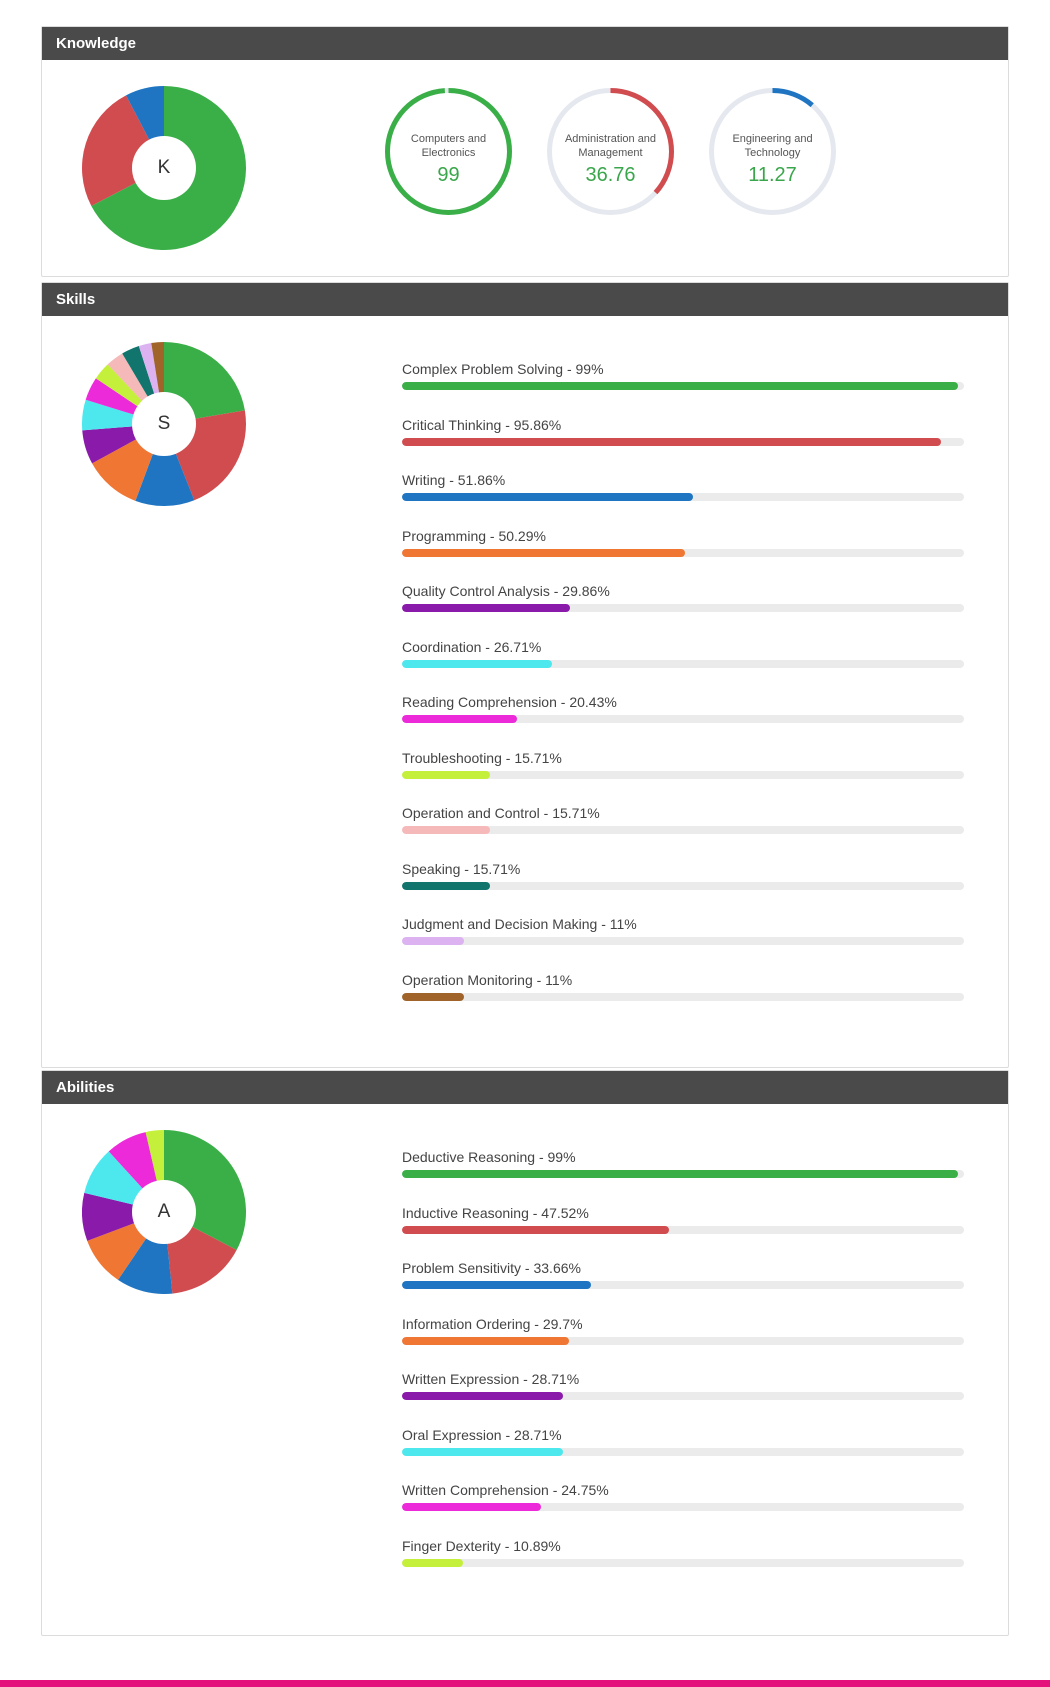 The image size is (1050, 1687). What do you see at coordinates (454, 480) in the screenshot?
I see `skills-bar-label: Writing - 51.86%` at bounding box center [454, 480].